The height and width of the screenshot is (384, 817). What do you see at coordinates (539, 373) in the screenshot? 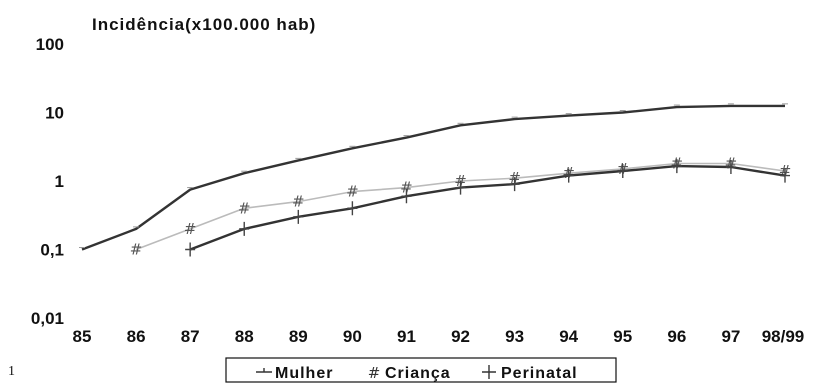
I see `legend-label: Perinatal` at bounding box center [539, 373].